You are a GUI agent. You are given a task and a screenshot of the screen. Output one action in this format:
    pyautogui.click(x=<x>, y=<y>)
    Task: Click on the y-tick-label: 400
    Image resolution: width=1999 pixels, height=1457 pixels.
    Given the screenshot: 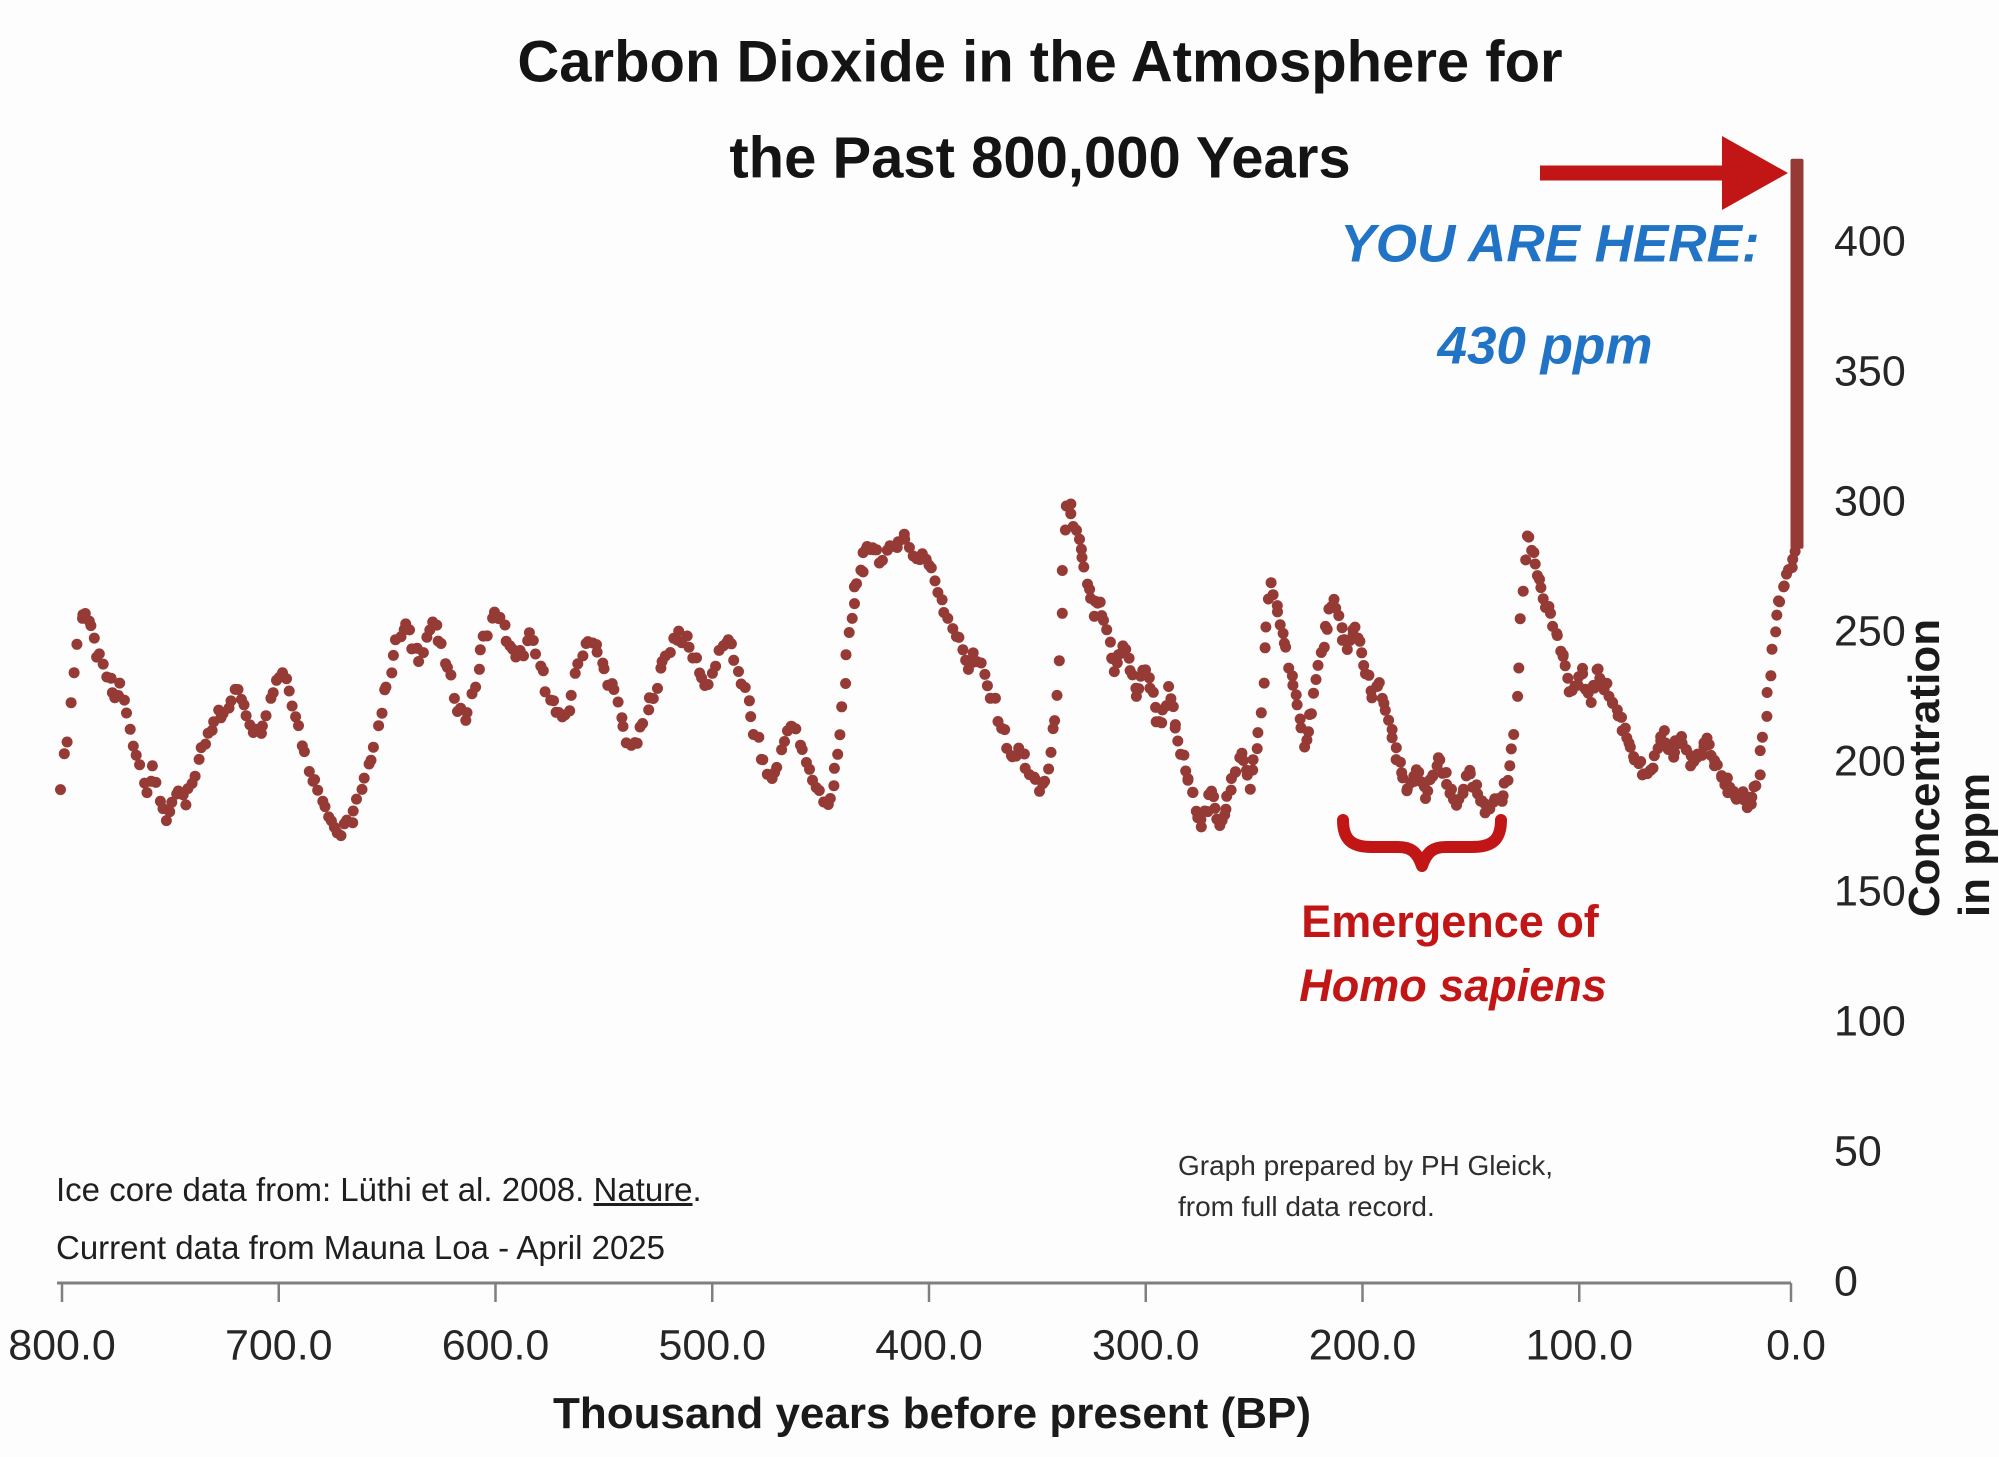 What is the action you would take?
    pyautogui.click(x=1870, y=241)
    